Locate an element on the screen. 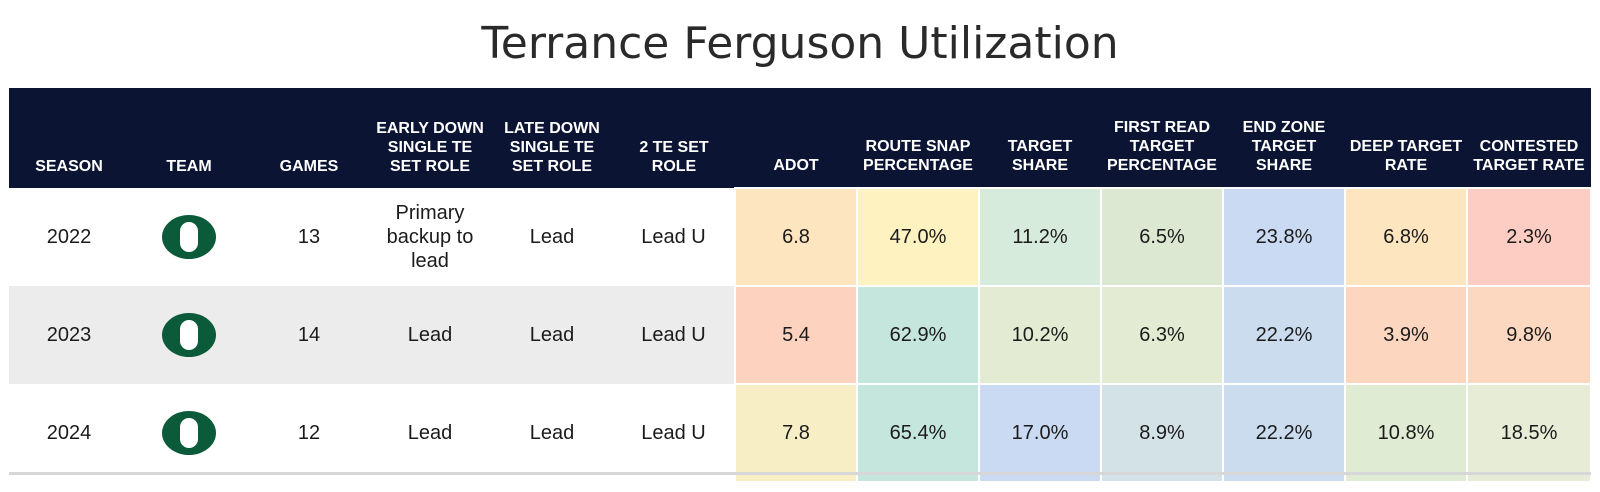  contested-target-rate-cell: 2.3% is located at coordinates (1529, 237).